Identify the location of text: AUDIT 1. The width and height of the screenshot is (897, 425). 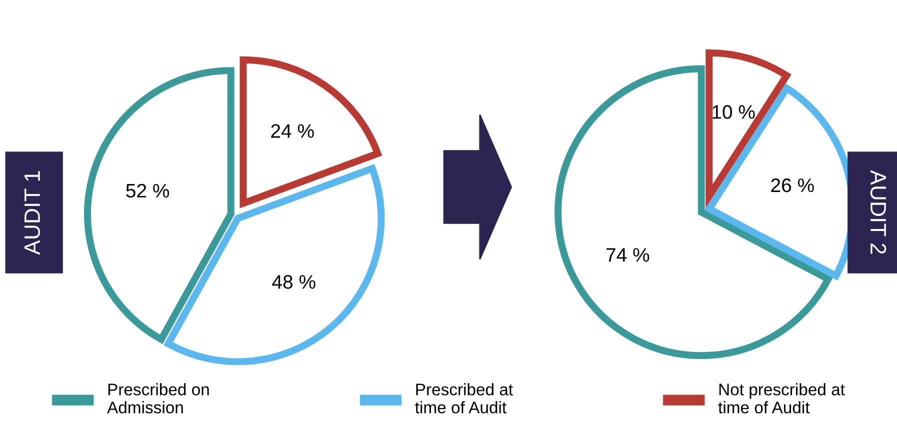
(32, 213).